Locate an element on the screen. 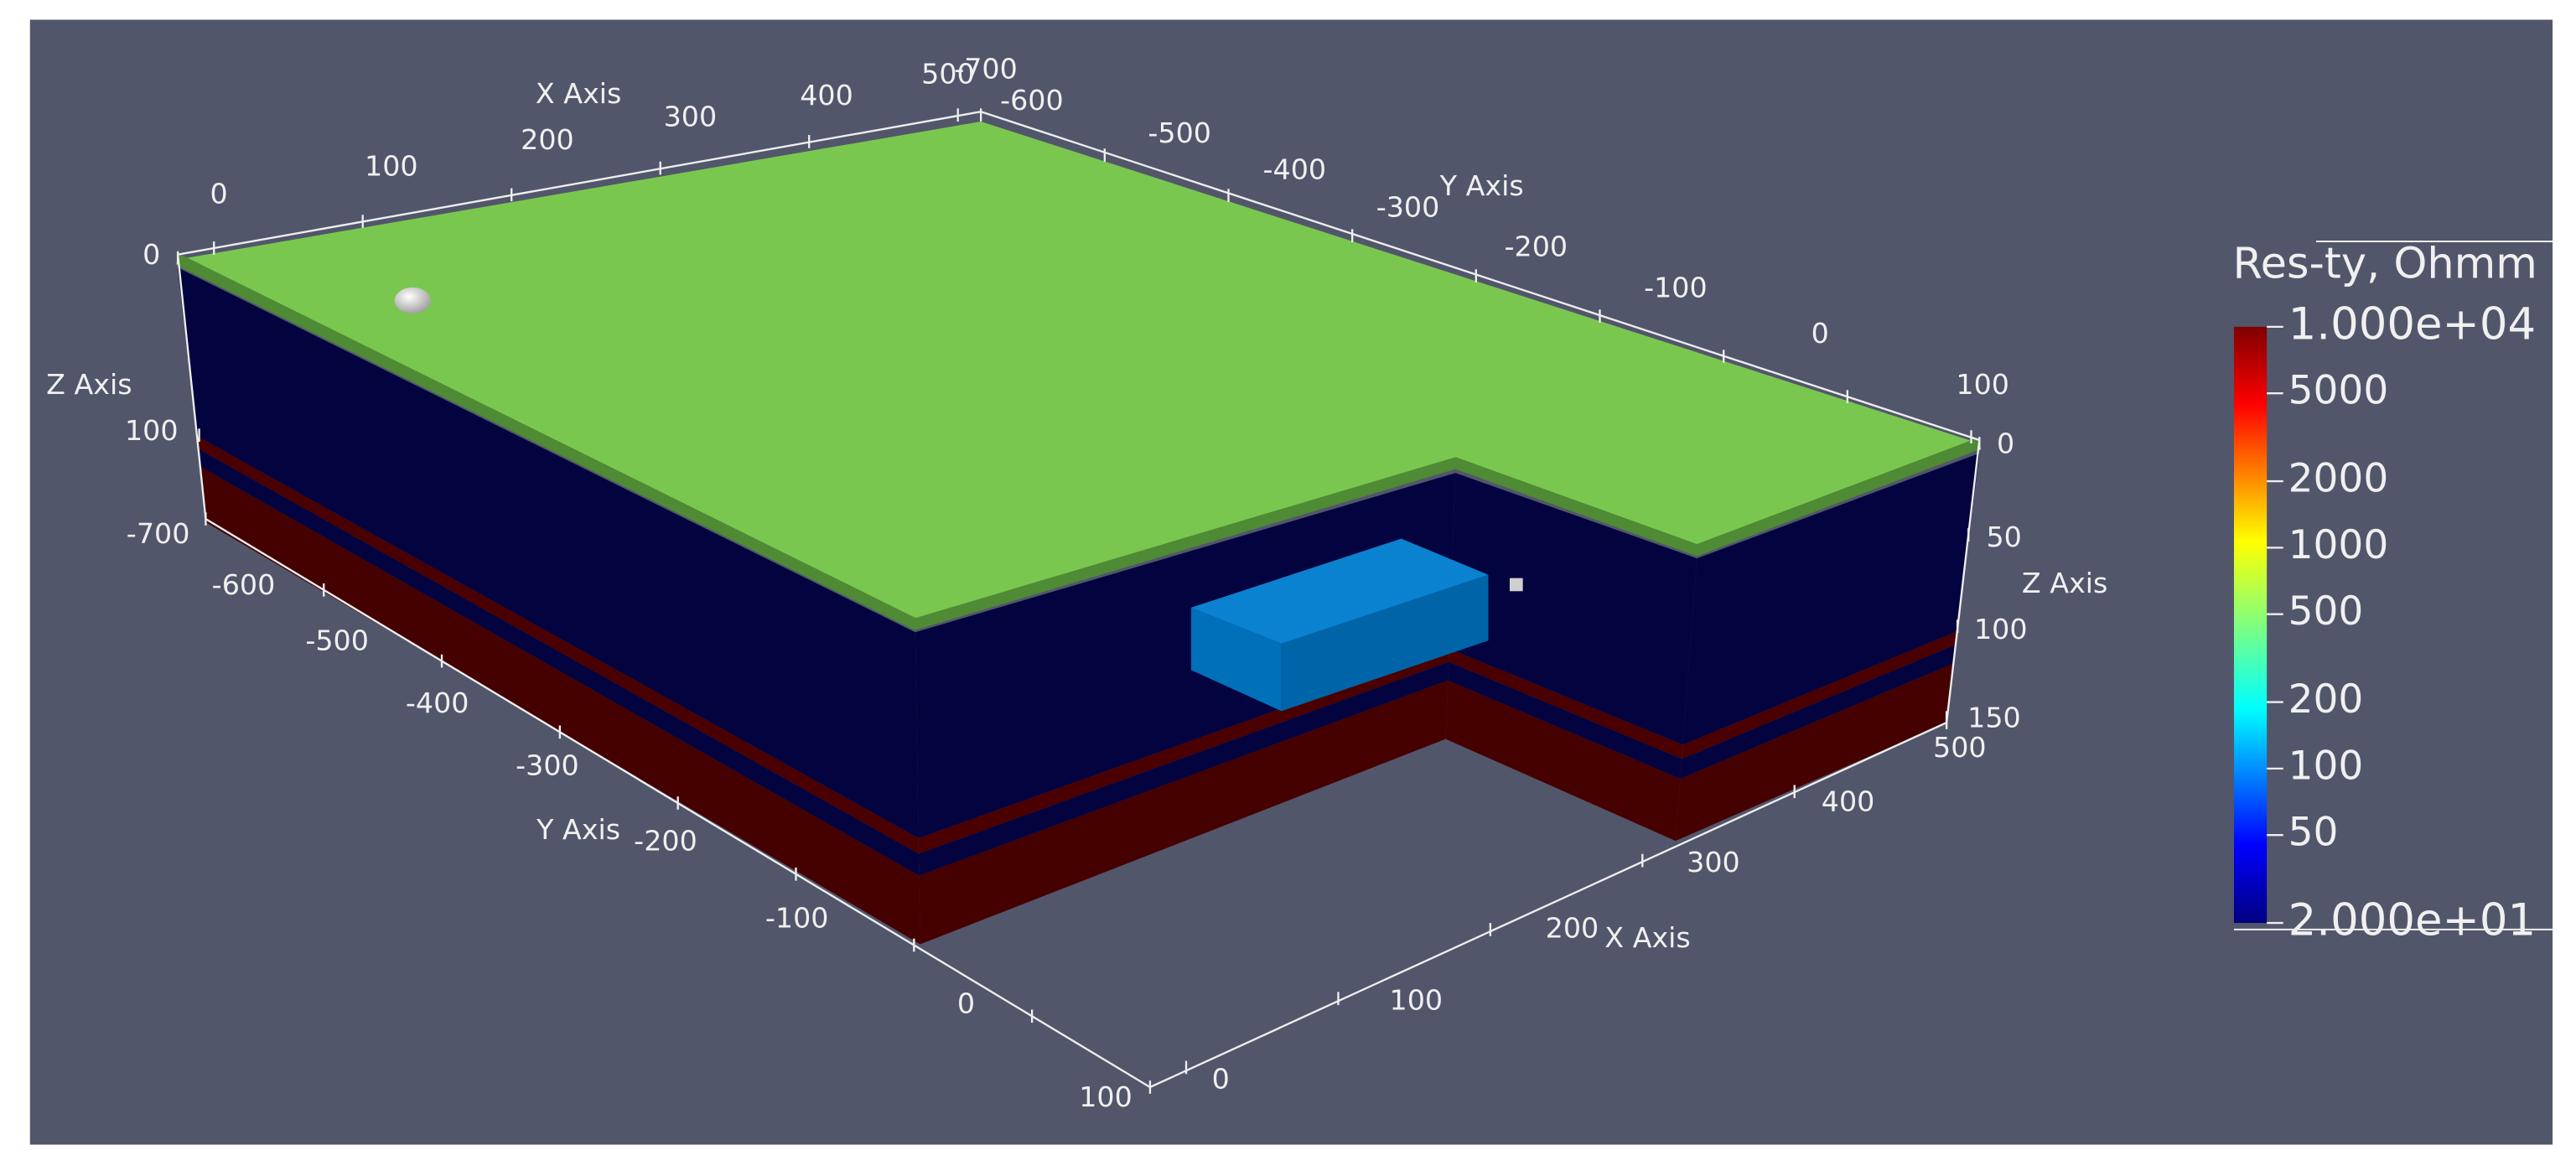 The image size is (2576, 1166). block-front is located at coordinates (1236, 659).